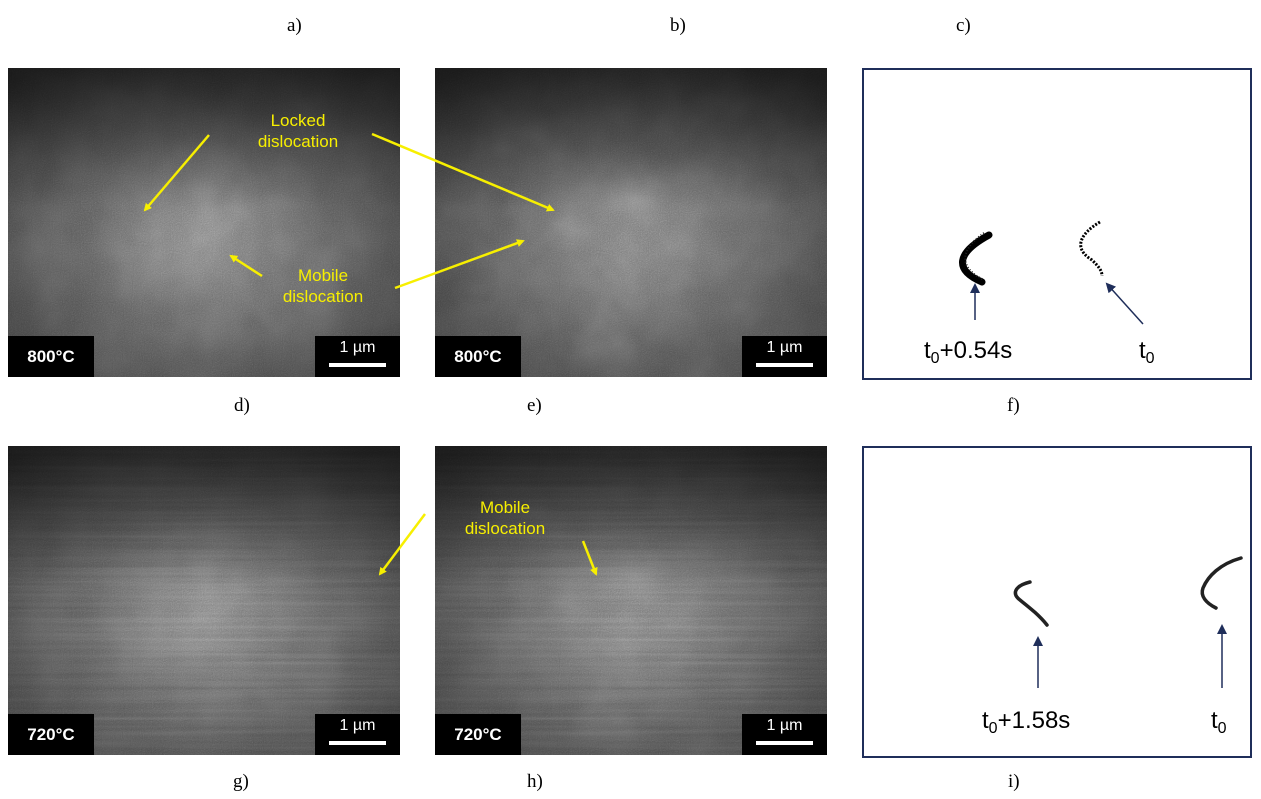 This screenshot has width=1261, height=799. Describe the element at coordinates (241, 781) in the screenshot. I see `label-g: g)` at that location.